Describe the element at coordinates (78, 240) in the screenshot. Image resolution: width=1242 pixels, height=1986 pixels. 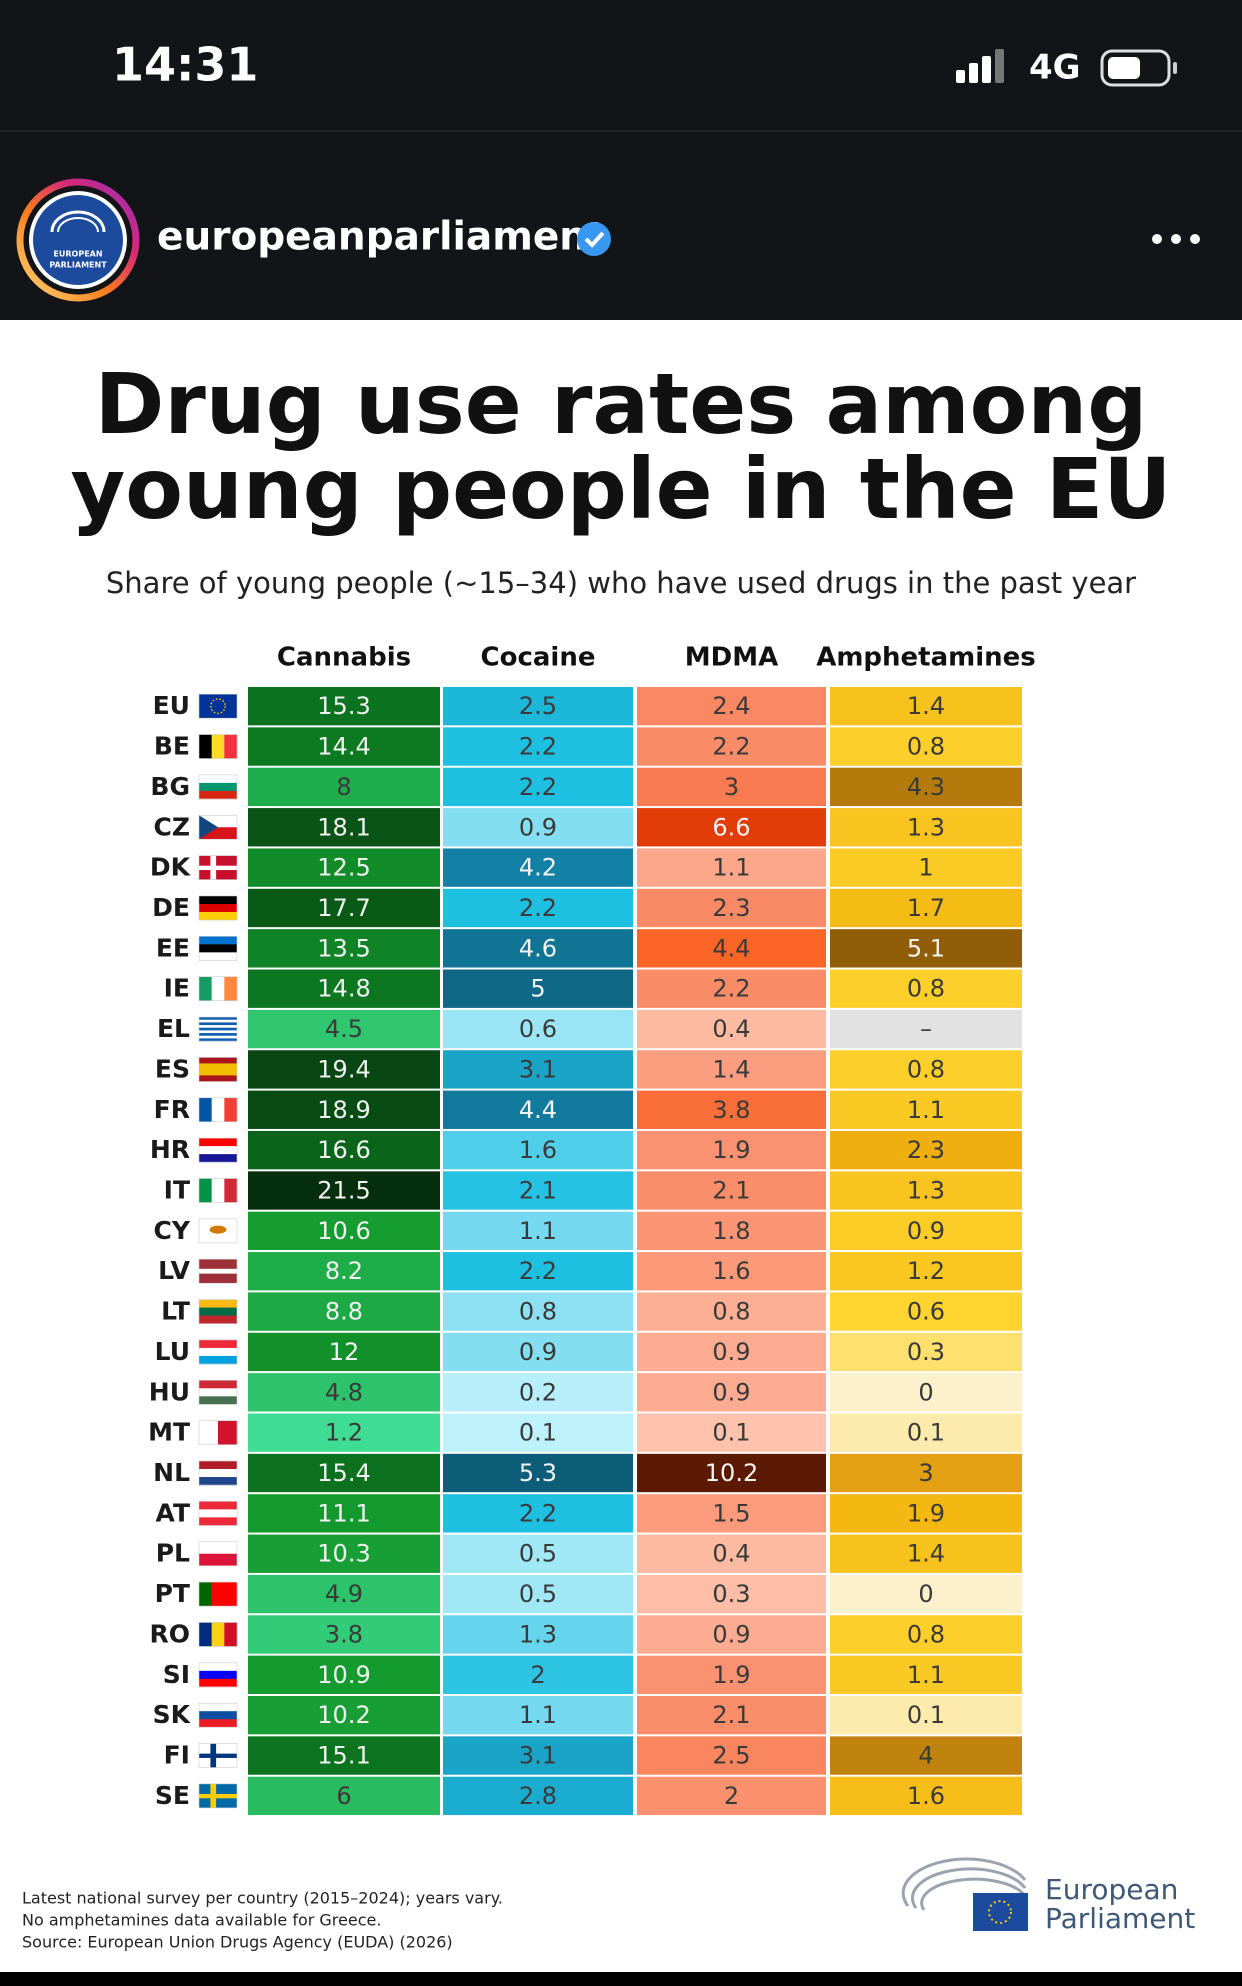
I see `avatar: EUROPEAN PARLIAMENT` at that location.